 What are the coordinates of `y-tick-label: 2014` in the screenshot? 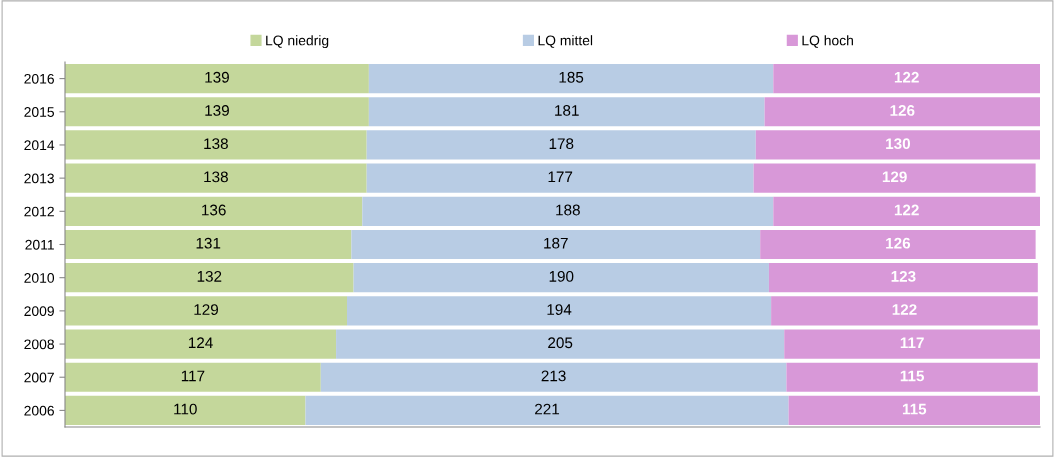 It's located at (39, 145).